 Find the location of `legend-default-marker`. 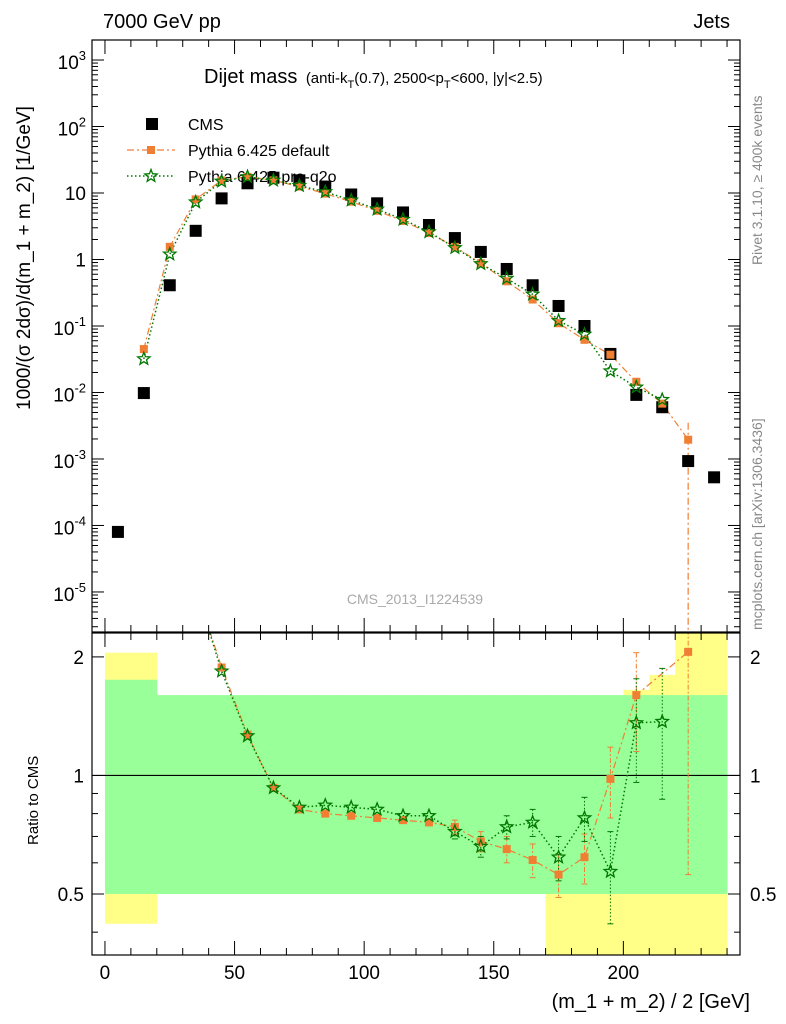

legend-default-marker is located at coordinates (151, 150).